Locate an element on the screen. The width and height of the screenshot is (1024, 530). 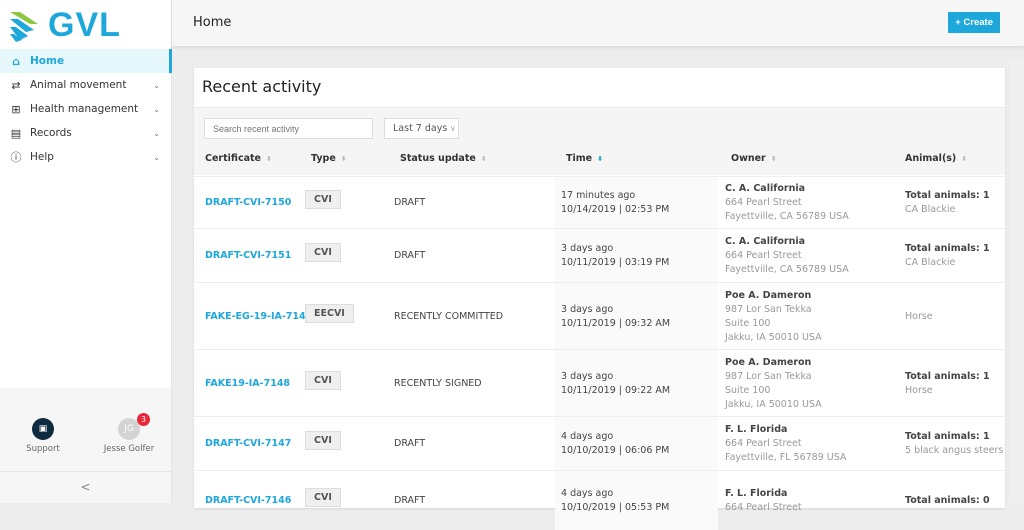
gvl-logo-icon is located at coordinates (24, 26).